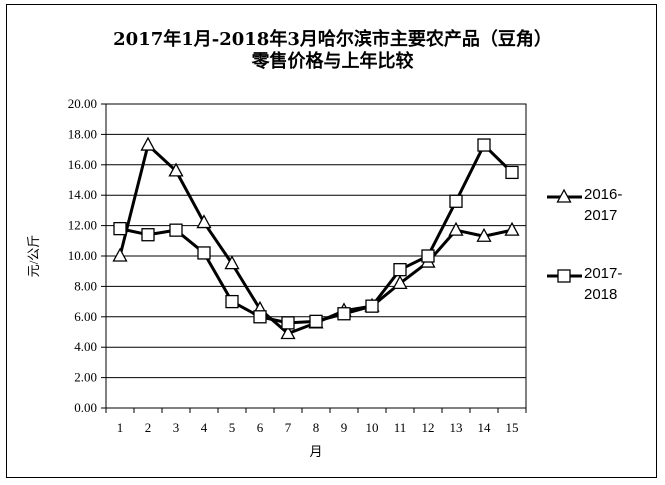 Image resolution: width=665 pixels, height=485 pixels. I want to click on y-tick-label: 6.00, so click(85, 316).